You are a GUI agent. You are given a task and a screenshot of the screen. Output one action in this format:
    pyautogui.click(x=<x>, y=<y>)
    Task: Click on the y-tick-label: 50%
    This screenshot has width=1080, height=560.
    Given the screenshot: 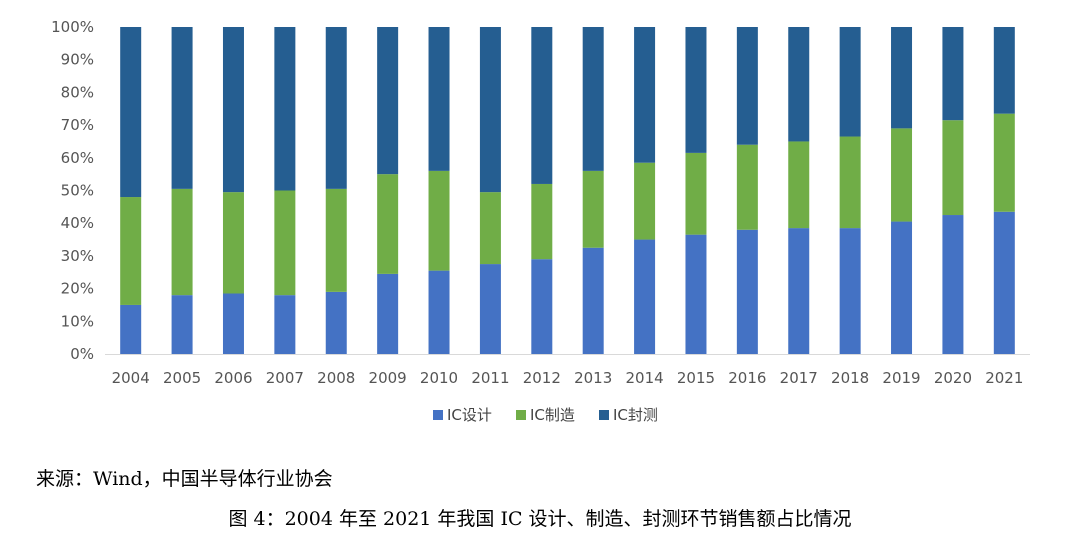 What is the action you would take?
    pyautogui.click(x=77, y=191)
    